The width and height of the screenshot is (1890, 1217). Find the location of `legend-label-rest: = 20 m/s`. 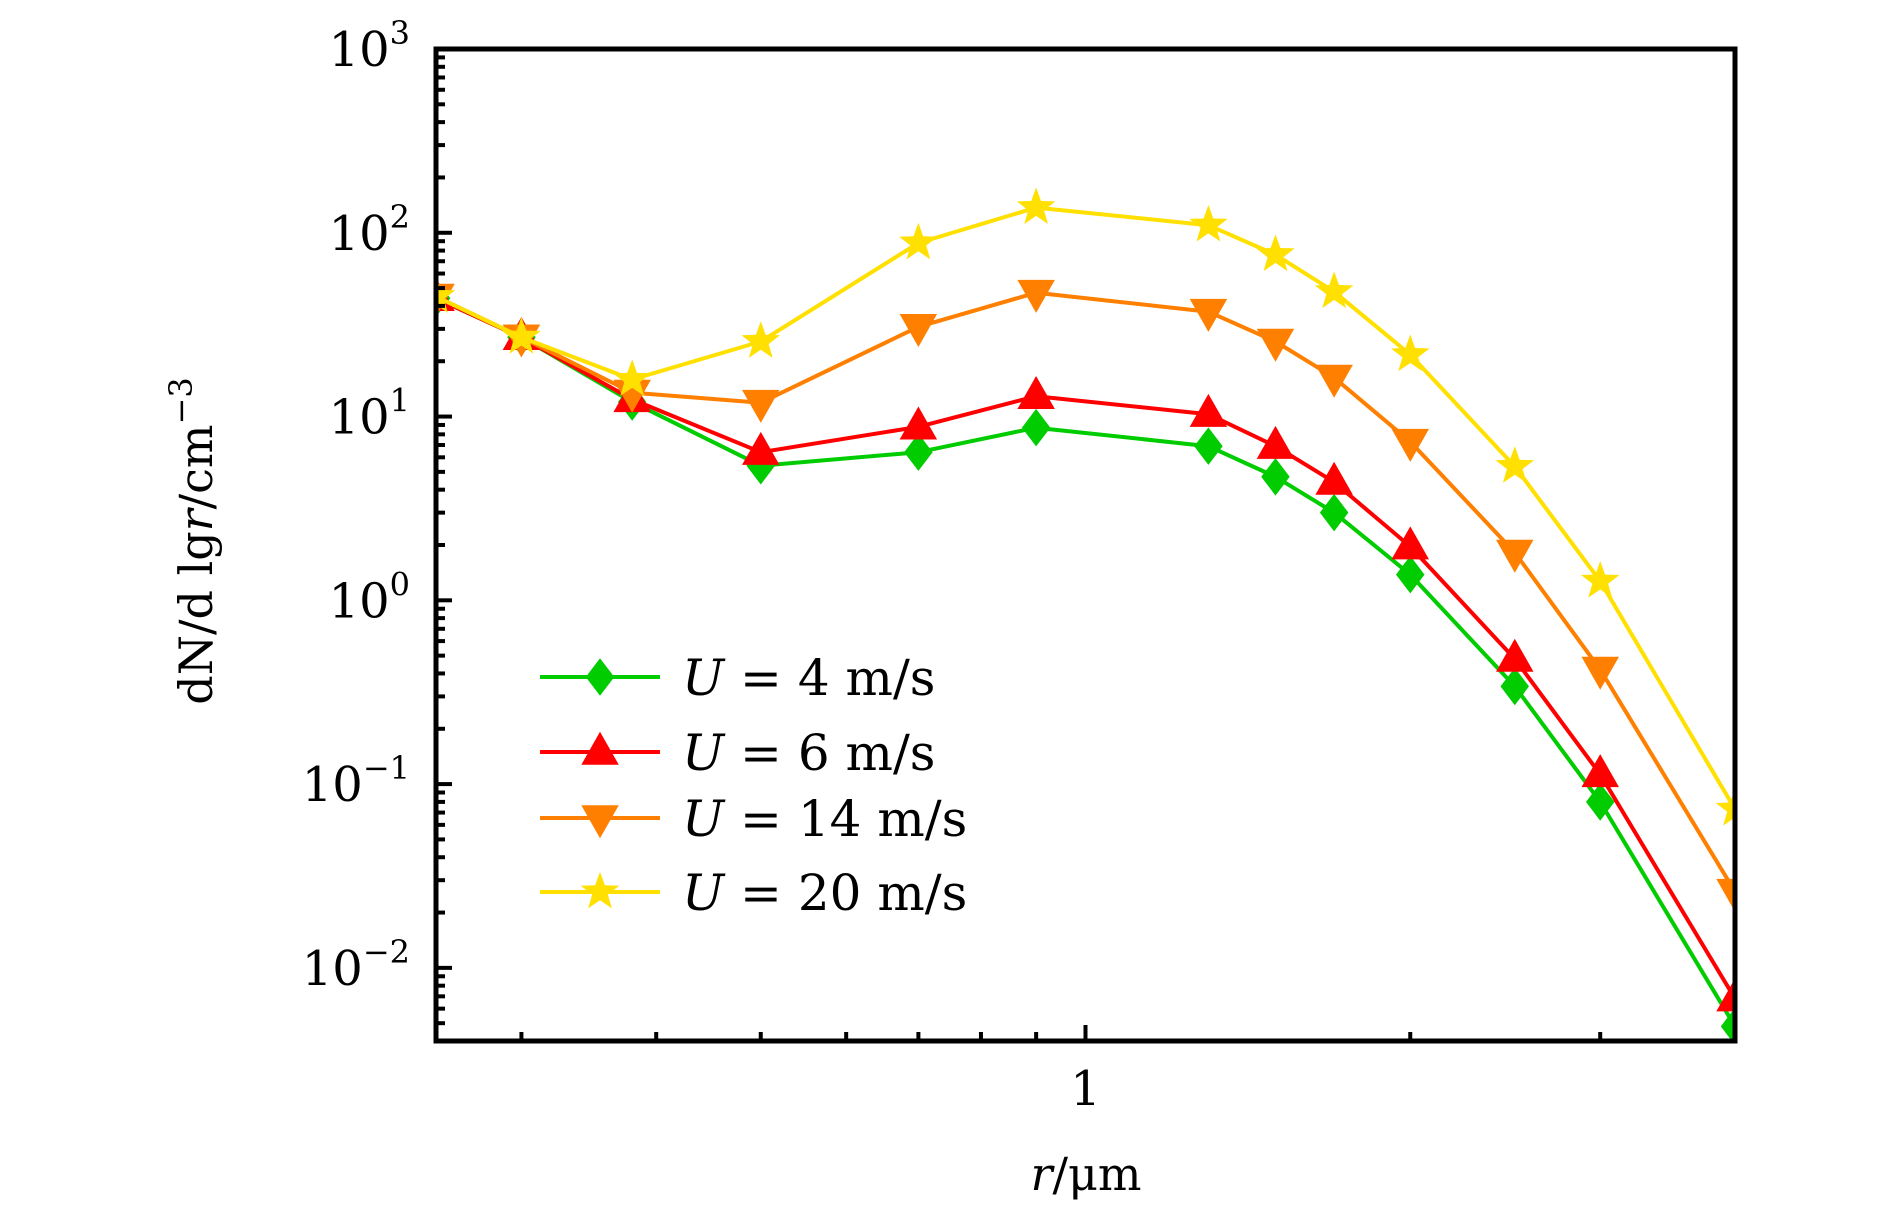

legend-label-rest: = 20 m/s is located at coordinates (845, 893).